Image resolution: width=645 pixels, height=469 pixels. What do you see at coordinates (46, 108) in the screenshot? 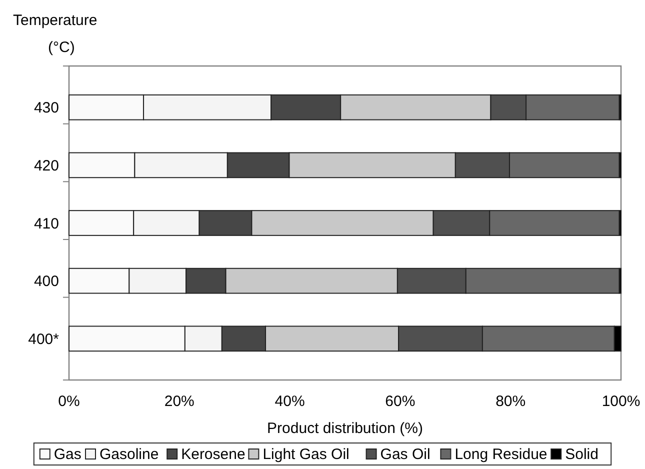
I see `y-tick-label: 430` at bounding box center [46, 108].